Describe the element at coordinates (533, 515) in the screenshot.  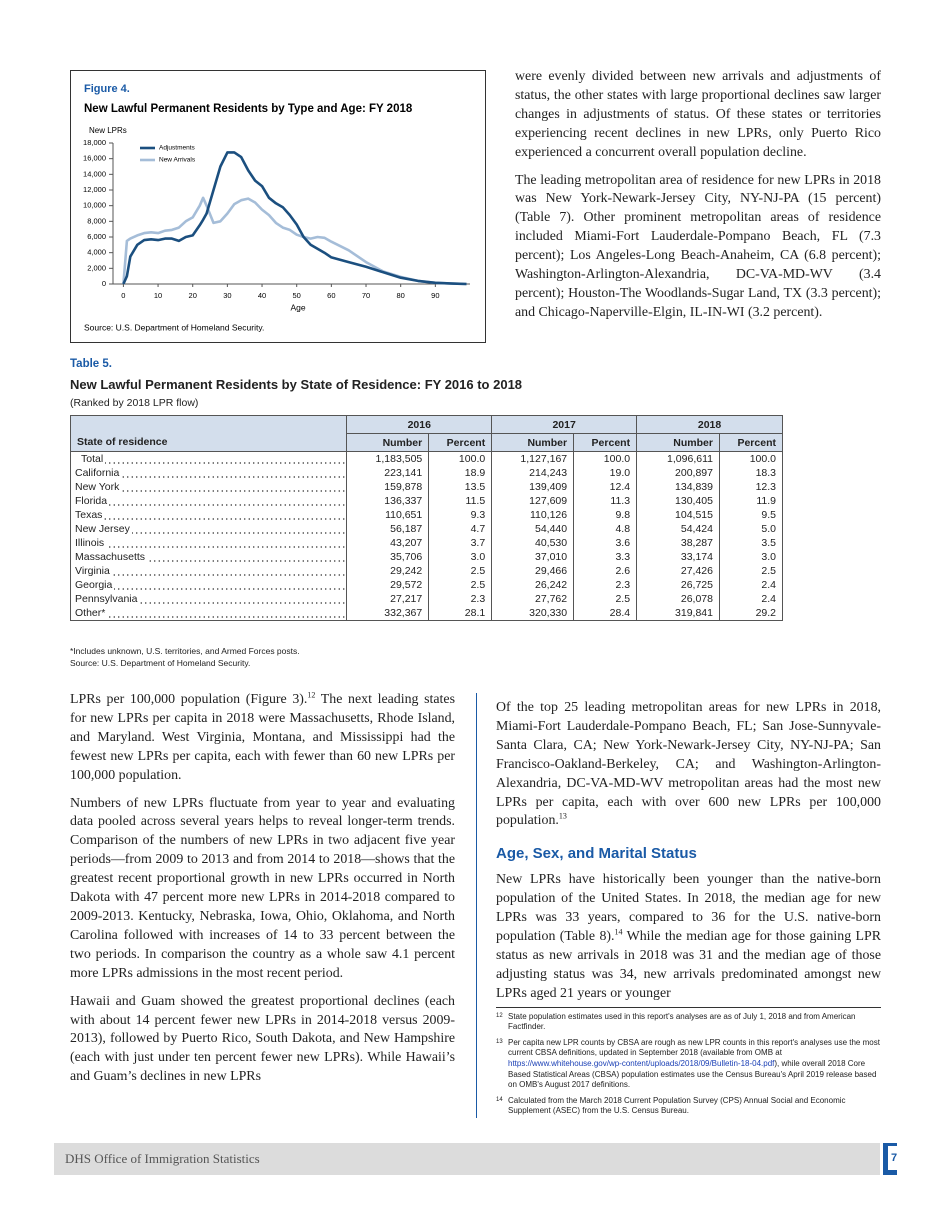
I see `table-cell: 110,126` at that location.